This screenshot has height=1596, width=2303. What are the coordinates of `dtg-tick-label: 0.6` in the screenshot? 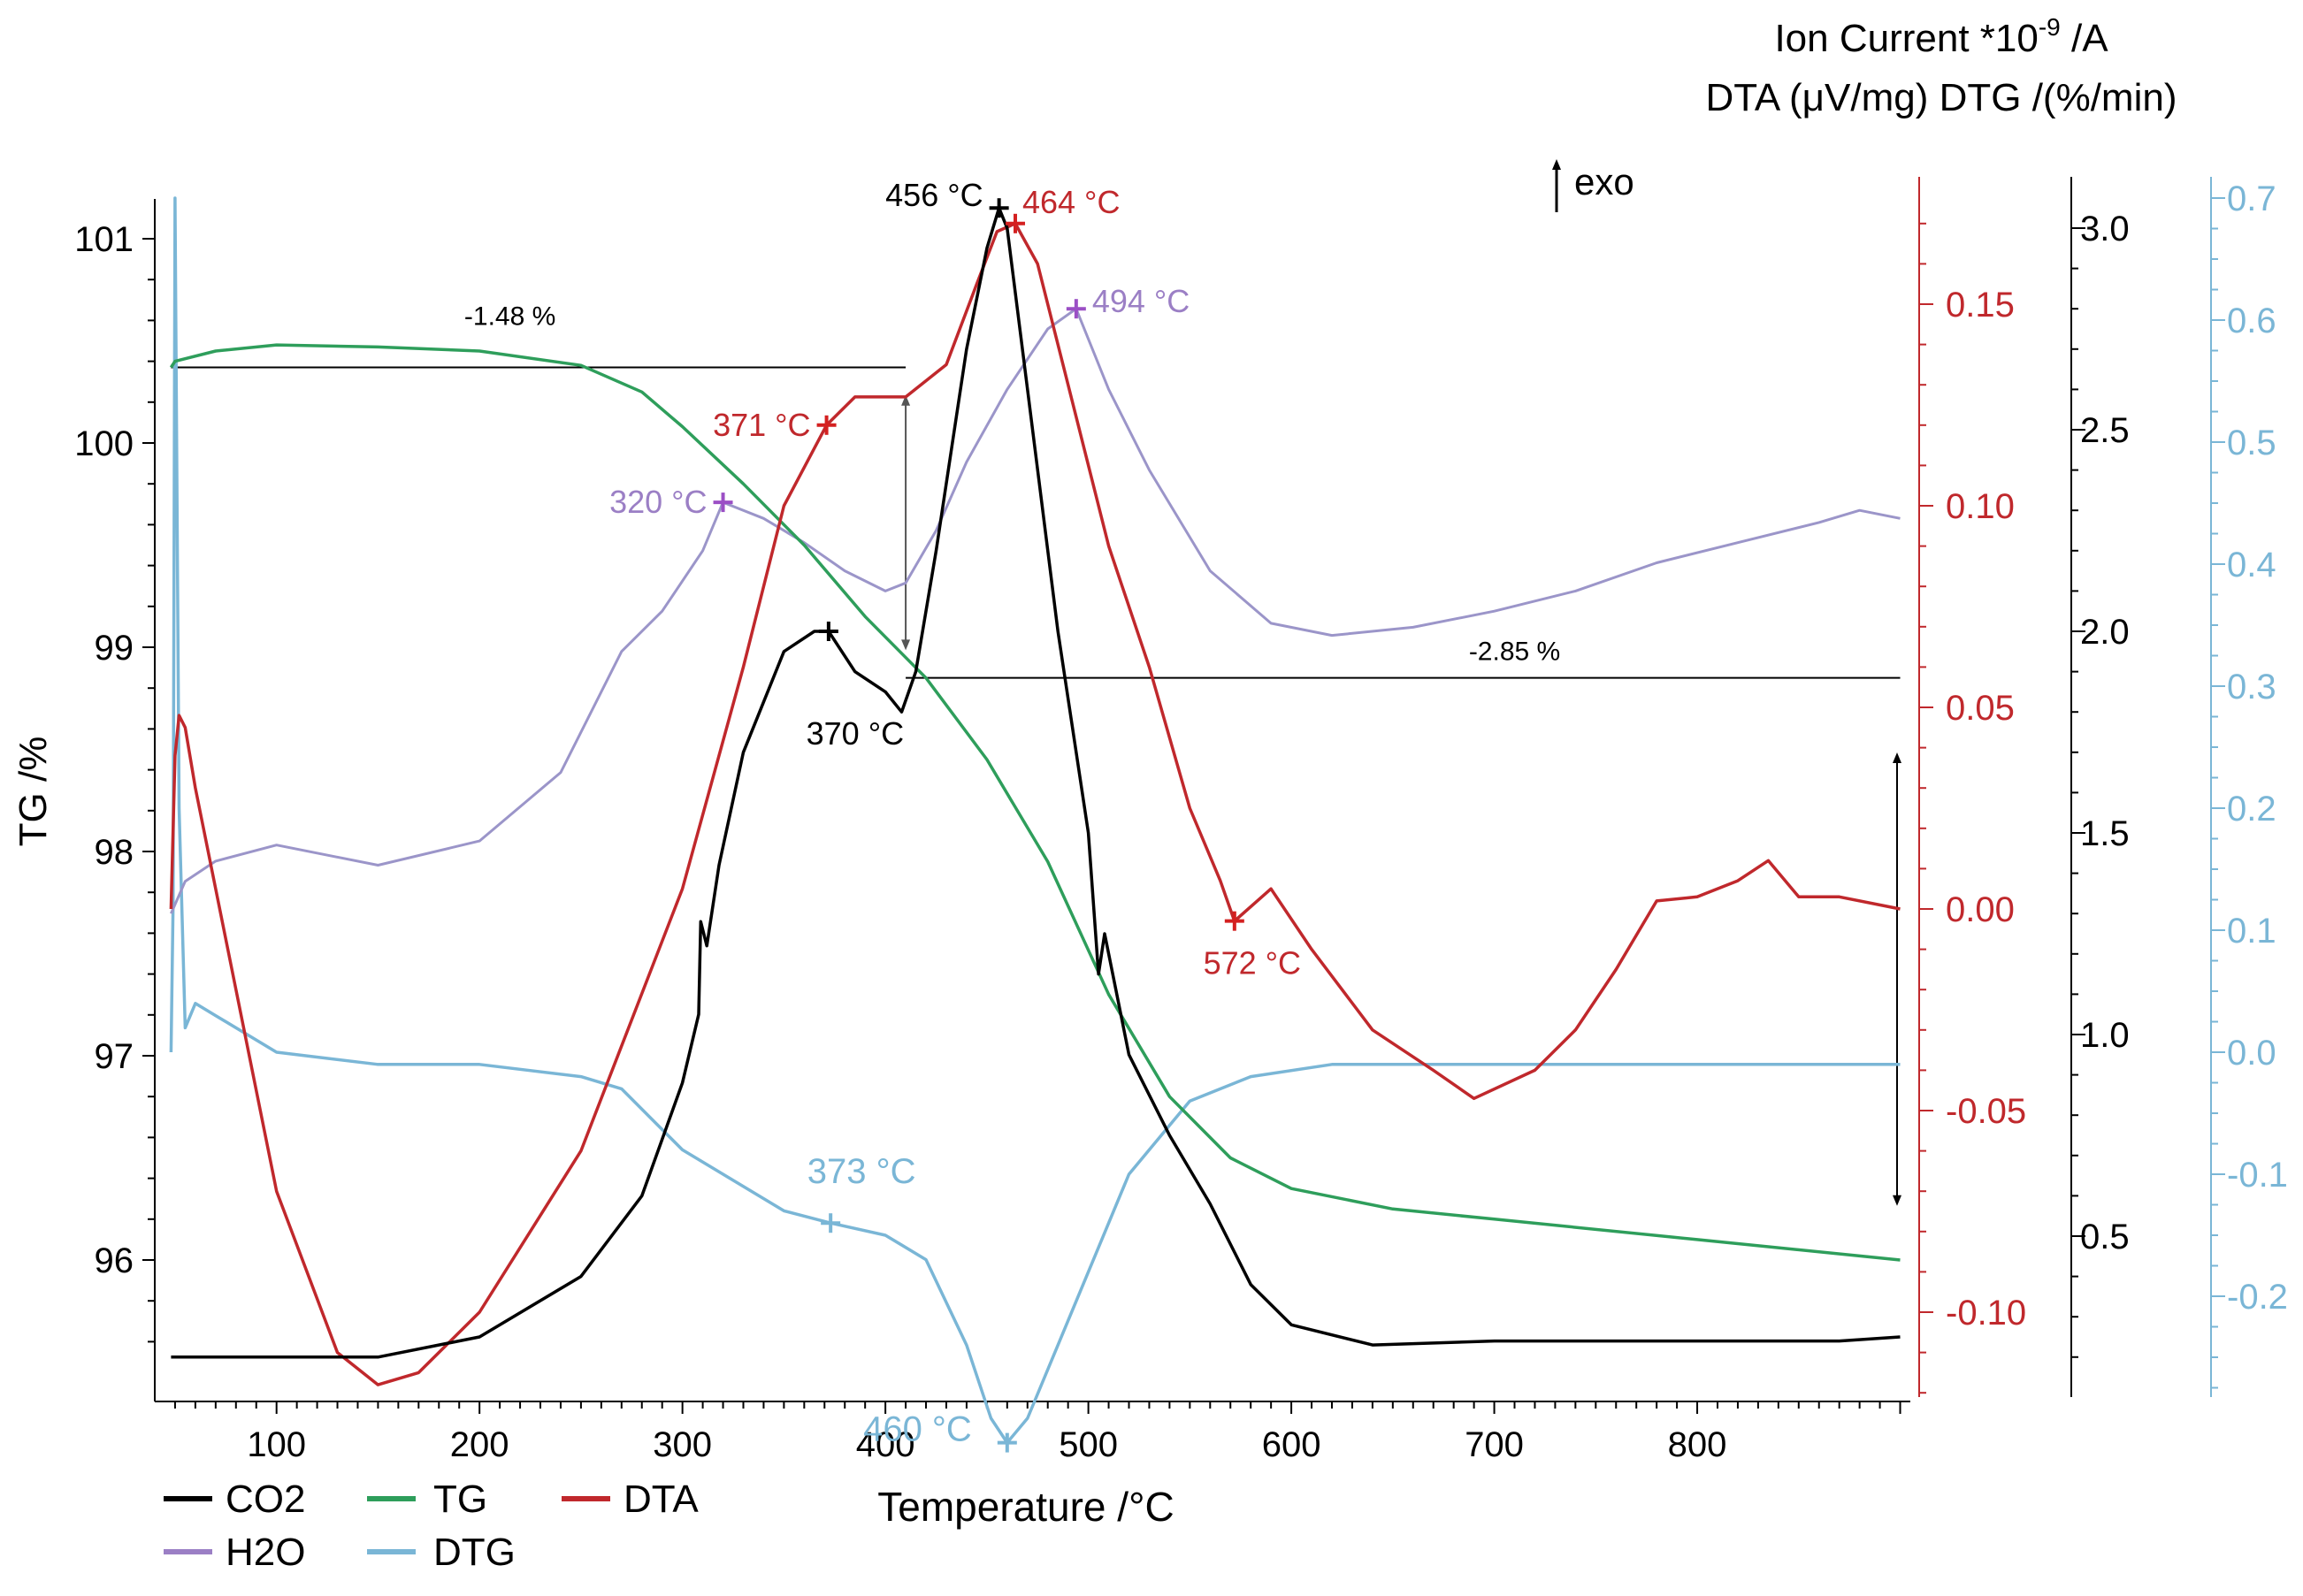 It's located at (2251, 321).